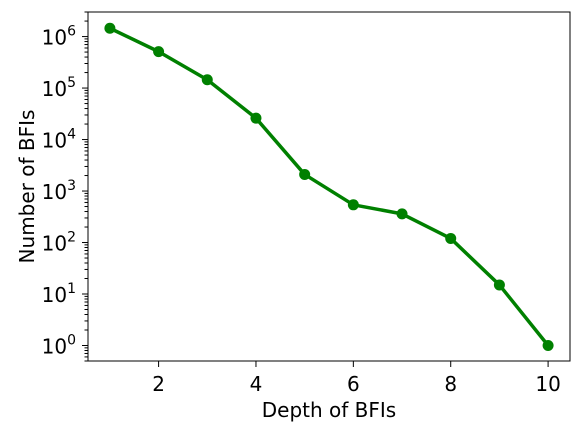 The width and height of the screenshot is (578, 427). I want to click on x-axis-label: Depth of BFIs, so click(329, 410).